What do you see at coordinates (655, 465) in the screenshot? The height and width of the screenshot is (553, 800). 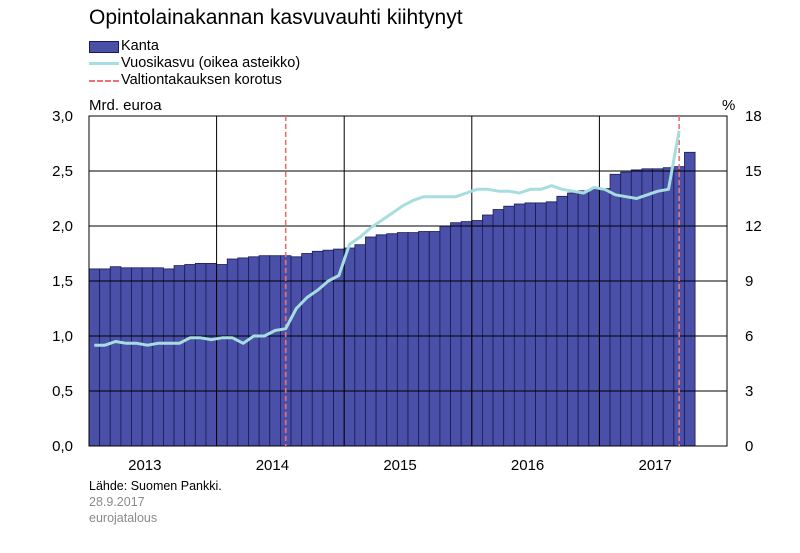 I see `year-label: 2017` at bounding box center [655, 465].